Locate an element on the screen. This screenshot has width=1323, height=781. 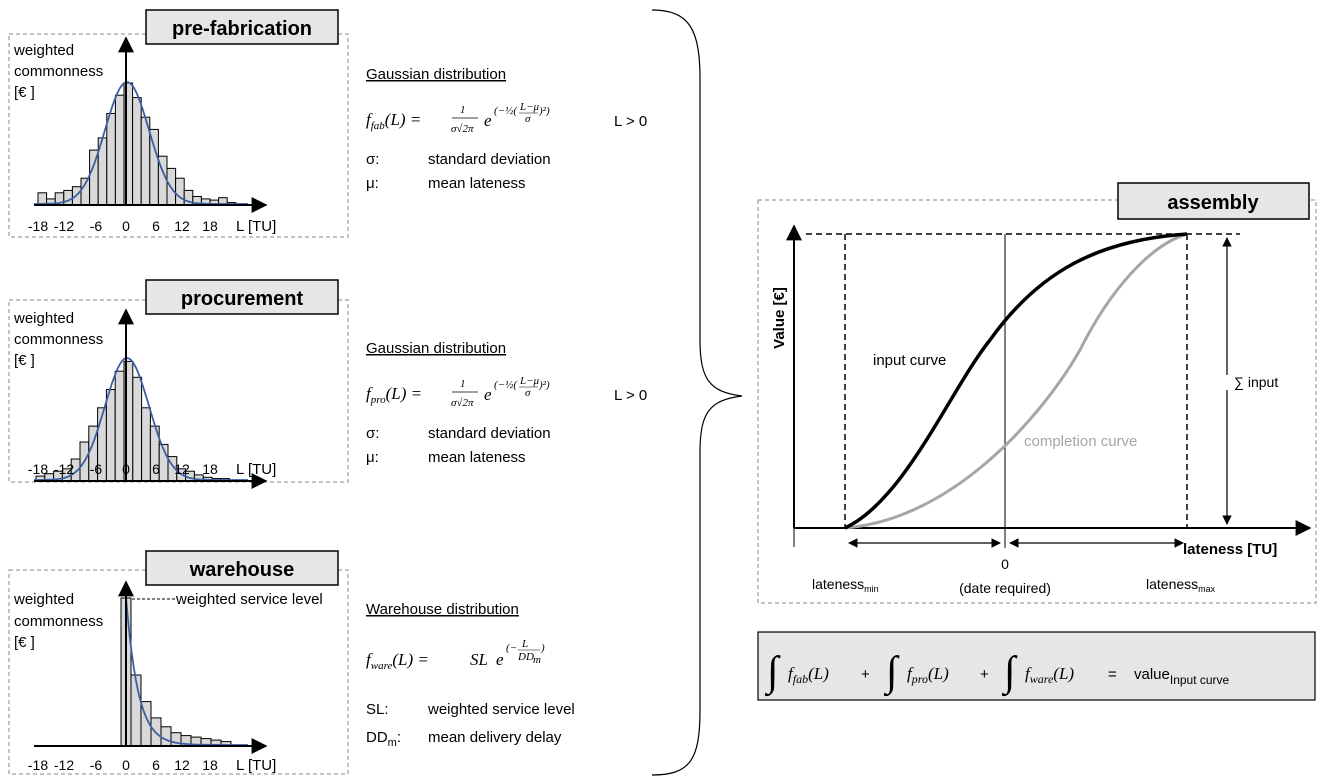
panel-pro-ylabel-2: commonness is located at coordinates (58, 339).